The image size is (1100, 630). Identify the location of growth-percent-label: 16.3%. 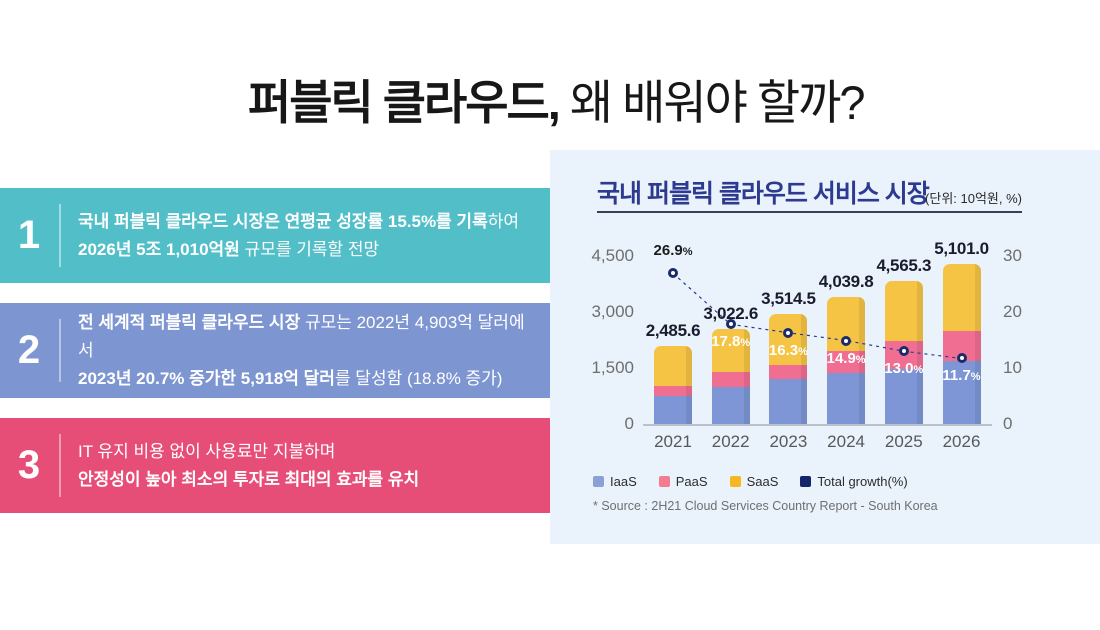
(788, 350).